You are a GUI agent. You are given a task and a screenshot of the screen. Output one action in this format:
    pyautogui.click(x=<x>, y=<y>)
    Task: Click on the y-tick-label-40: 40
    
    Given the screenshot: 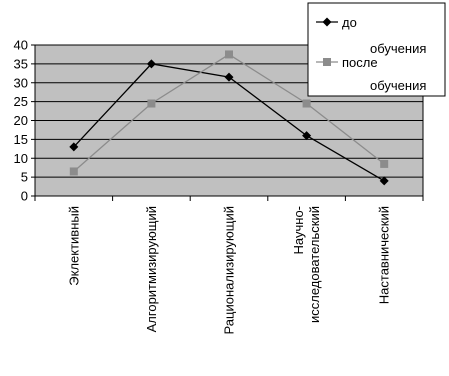 What is the action you would take?
    pyautogui.click(x=21, y=45)
    